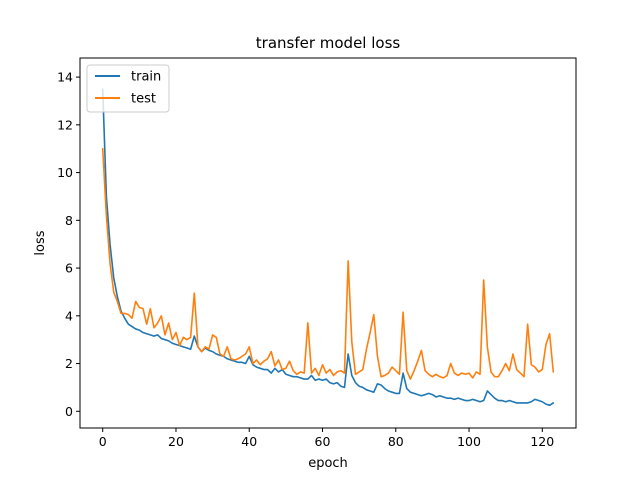 The image size is (640, 480). I want to click on y-axis-ticks: 0 2 4 6 8 10 12 14, so click(68, 244).